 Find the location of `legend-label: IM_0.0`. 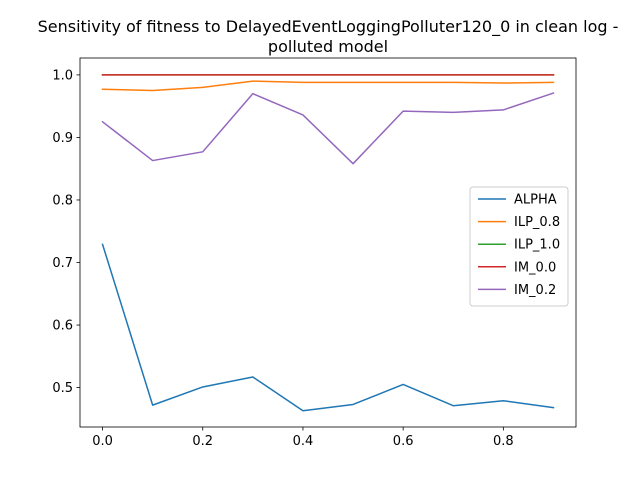

legend-label: IM_0.0 is located at coordinates (535, 267).